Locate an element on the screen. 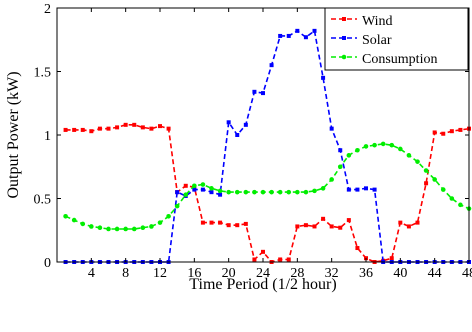 The width and height of the screenshot is (472, 332). x-tick-label: 20 is located at coordinates (229, 273).